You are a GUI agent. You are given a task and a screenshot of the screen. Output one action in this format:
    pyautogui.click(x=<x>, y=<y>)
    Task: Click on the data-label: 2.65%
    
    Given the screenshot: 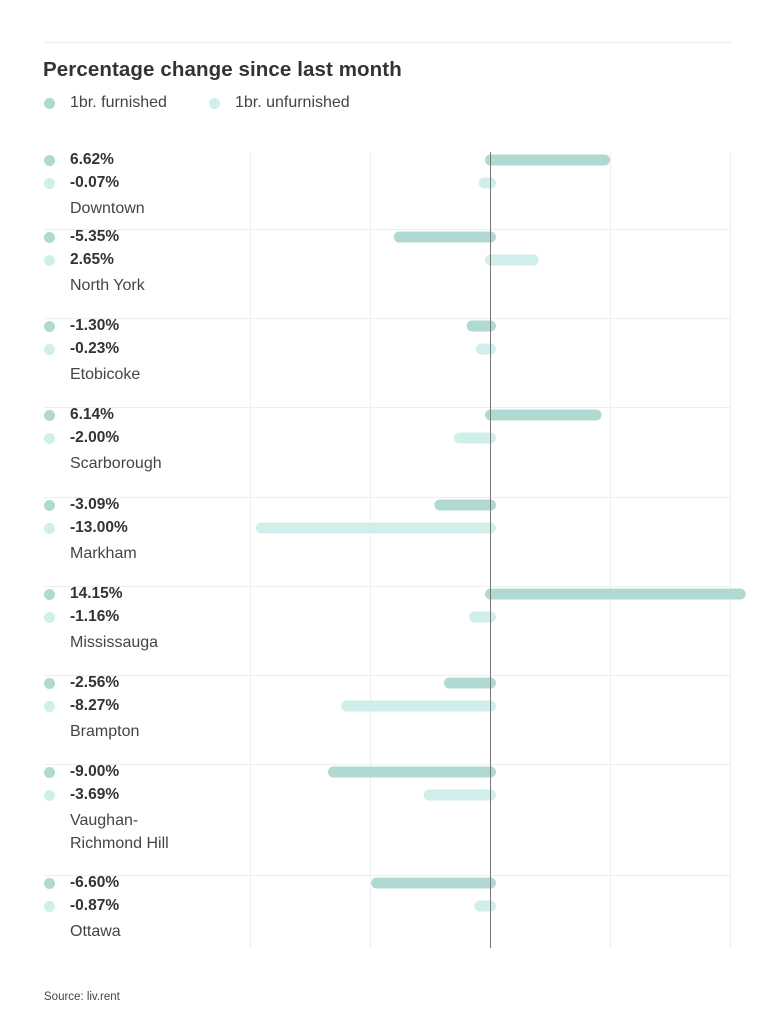 What is the action you would take?
    pyautogui.click(x=92, y=259)
    